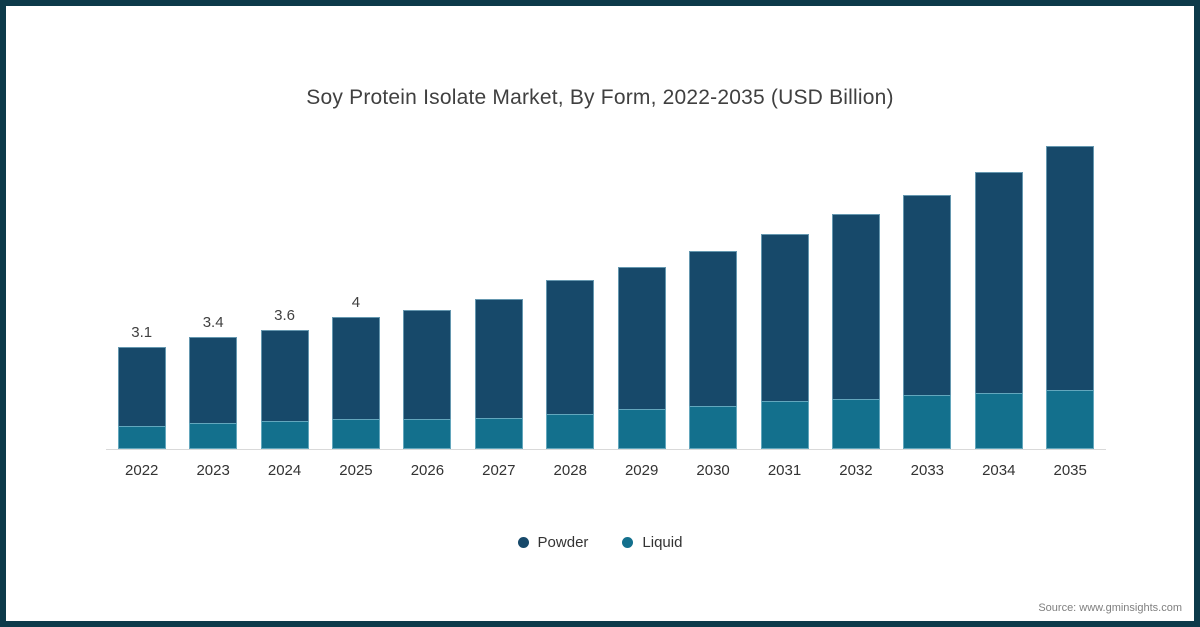  What do you see at coordinates (427, 434) in the screenshot?
I see `liquid-segment-2026` at bounding box center [427, 434].